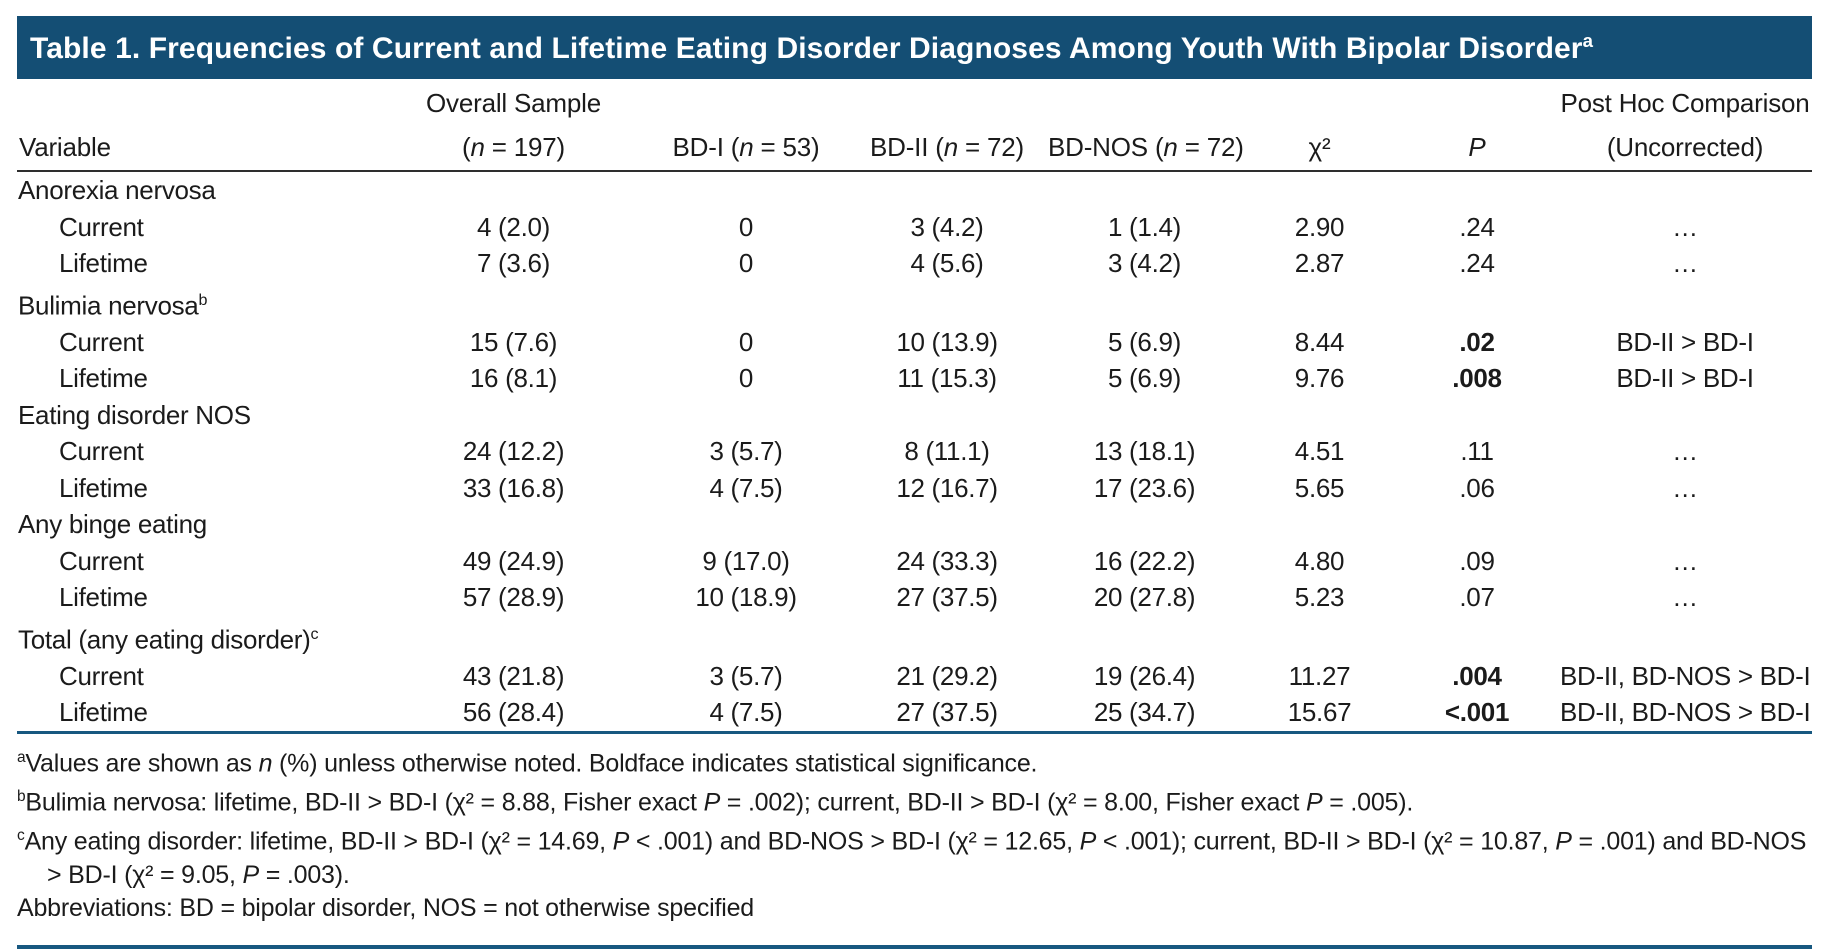 The width and height of the screenshot is (1837, 949). I want to click on header-bd-i-top, so click(746, 102).